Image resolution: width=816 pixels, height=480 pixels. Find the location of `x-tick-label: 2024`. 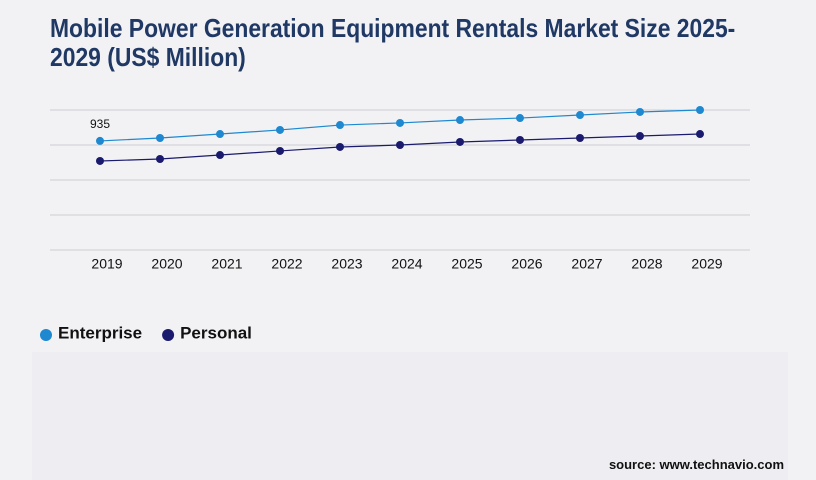

x-tick-label: 2024 is located at coordinates (406, 264).